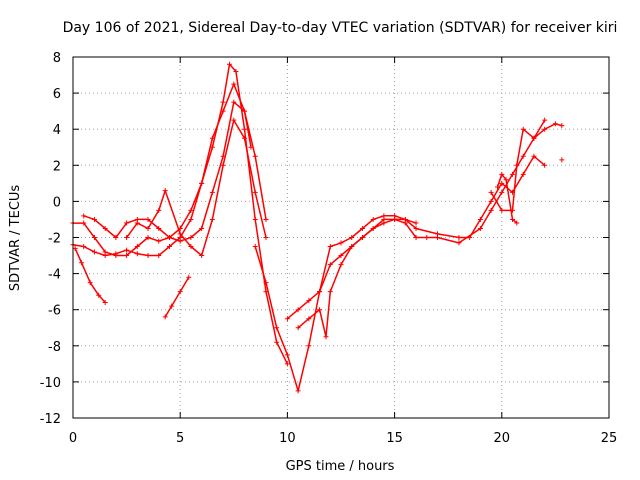 Image resolution: width=640 pixels, height=480 pixels. What do you see at coordinates (57, 130) in the screenshot?
I see `y-tick-label: 4` at bounding box center [57, 130].